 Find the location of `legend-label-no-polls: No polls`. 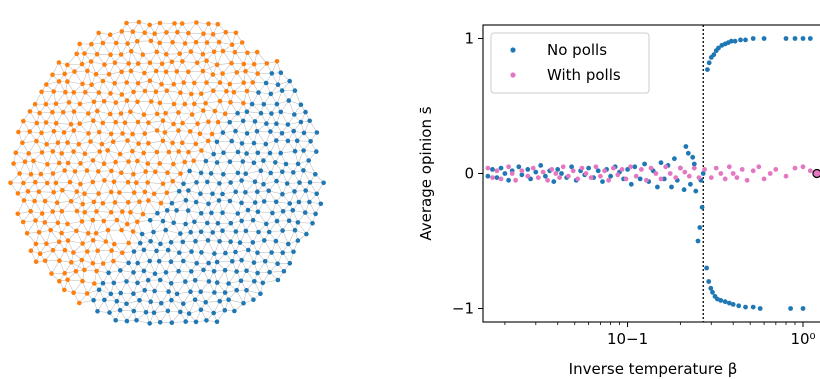

legend-label-no-polls: No polls is located at coordinates (577, 50).